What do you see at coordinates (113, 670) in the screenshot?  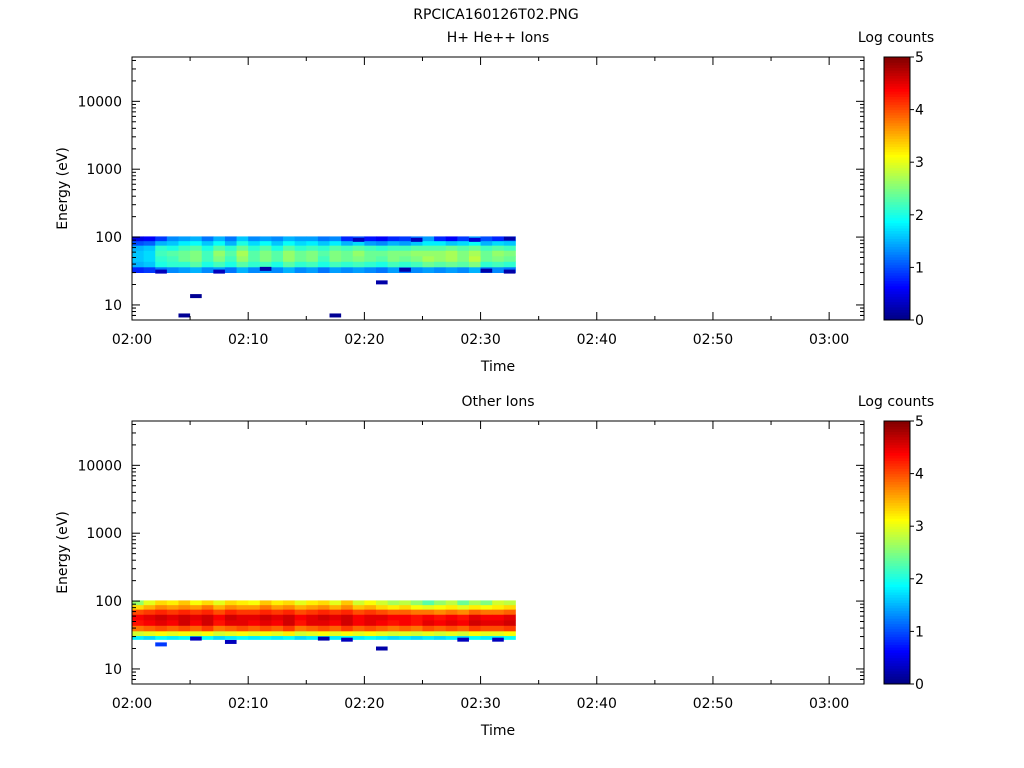 I see `y-tick-label: 10` at bounding box center [113, 670].